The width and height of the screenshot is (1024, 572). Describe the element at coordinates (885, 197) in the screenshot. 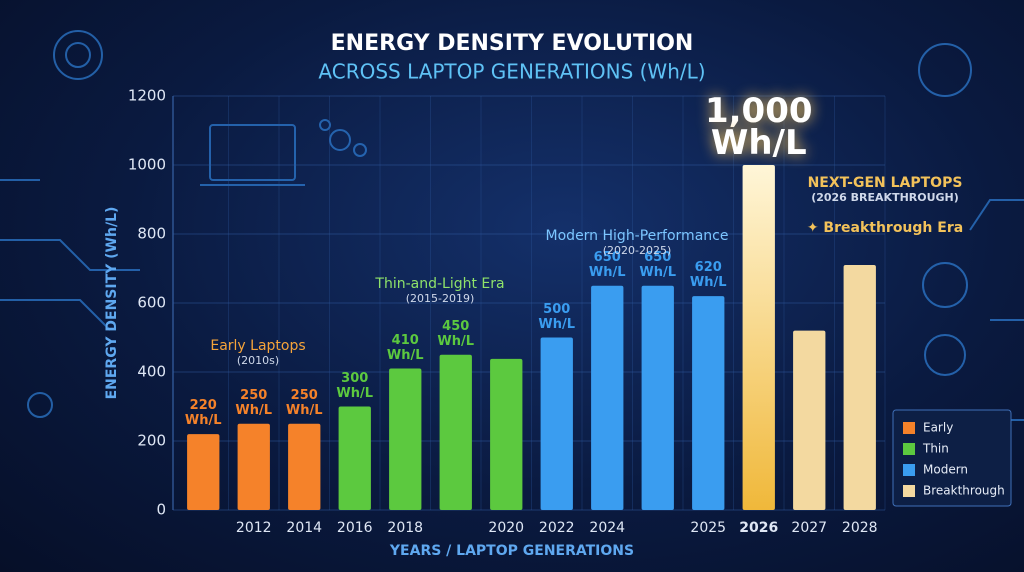

I see `annotation-sub: (2026 BREAKTHROUGH)` at that location.